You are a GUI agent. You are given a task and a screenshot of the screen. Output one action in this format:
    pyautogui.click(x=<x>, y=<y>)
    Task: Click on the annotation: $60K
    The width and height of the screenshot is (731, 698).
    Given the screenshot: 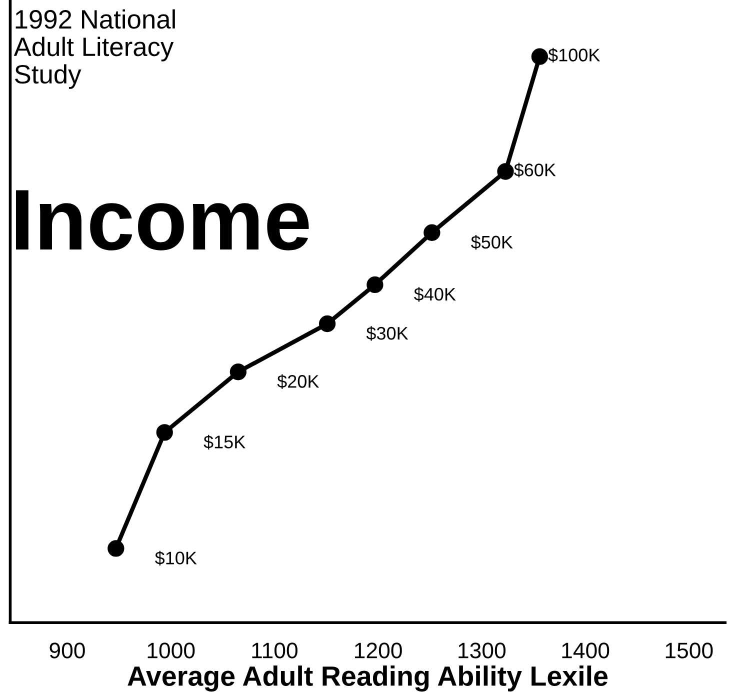 What is the action you would take?
    pyautogui.click(x=535, y=170)
    